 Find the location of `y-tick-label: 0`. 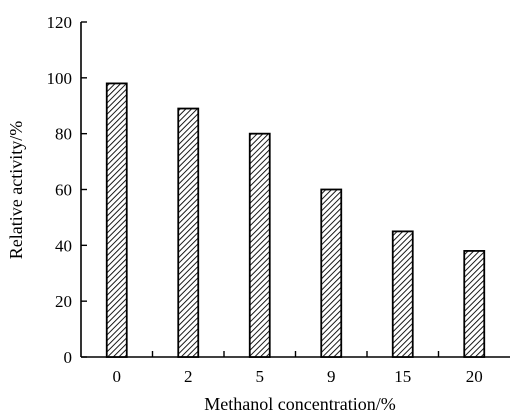

y-tick-label: 0 is located at coordinates (68, 357).